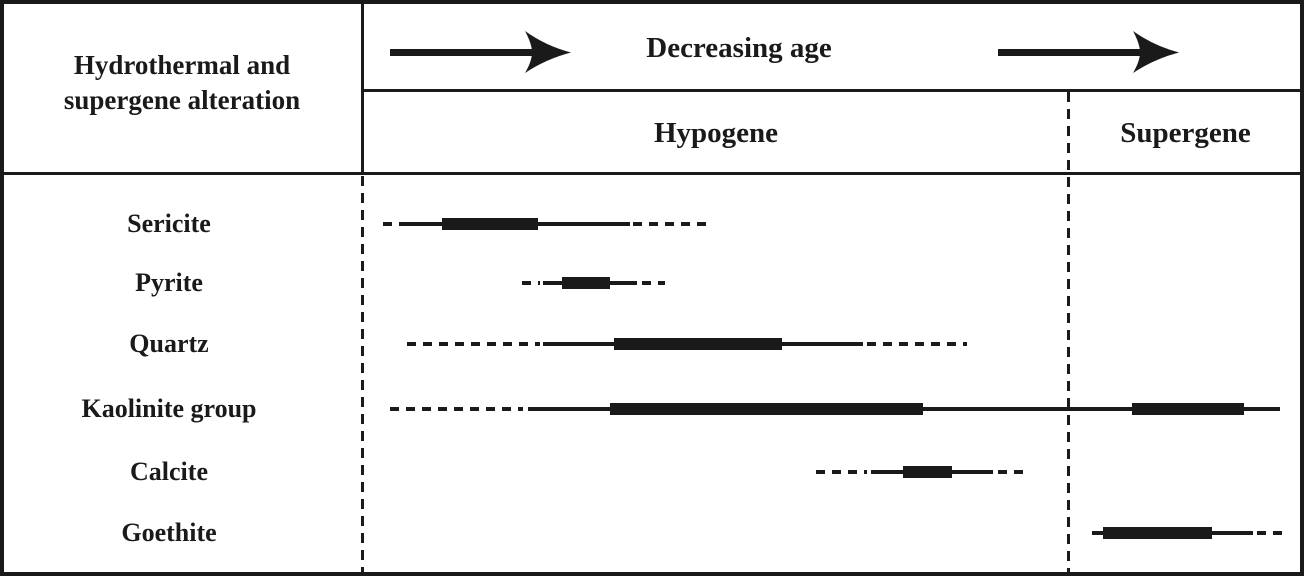  Describe the element at coordinates (169, 532) in the screenshot. I see `mineral-label: Goethite` at that location.